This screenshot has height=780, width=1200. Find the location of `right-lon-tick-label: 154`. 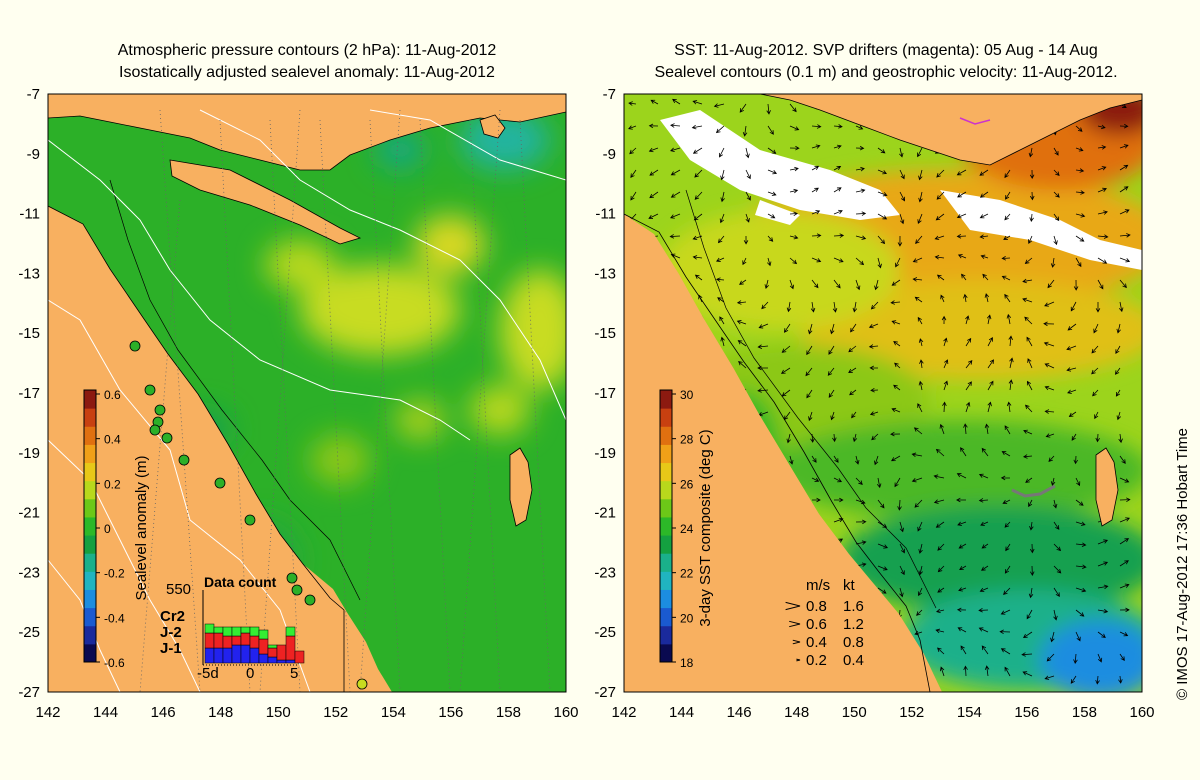

right-lon-tick-label: 154 is located at coordinates (969, 712).